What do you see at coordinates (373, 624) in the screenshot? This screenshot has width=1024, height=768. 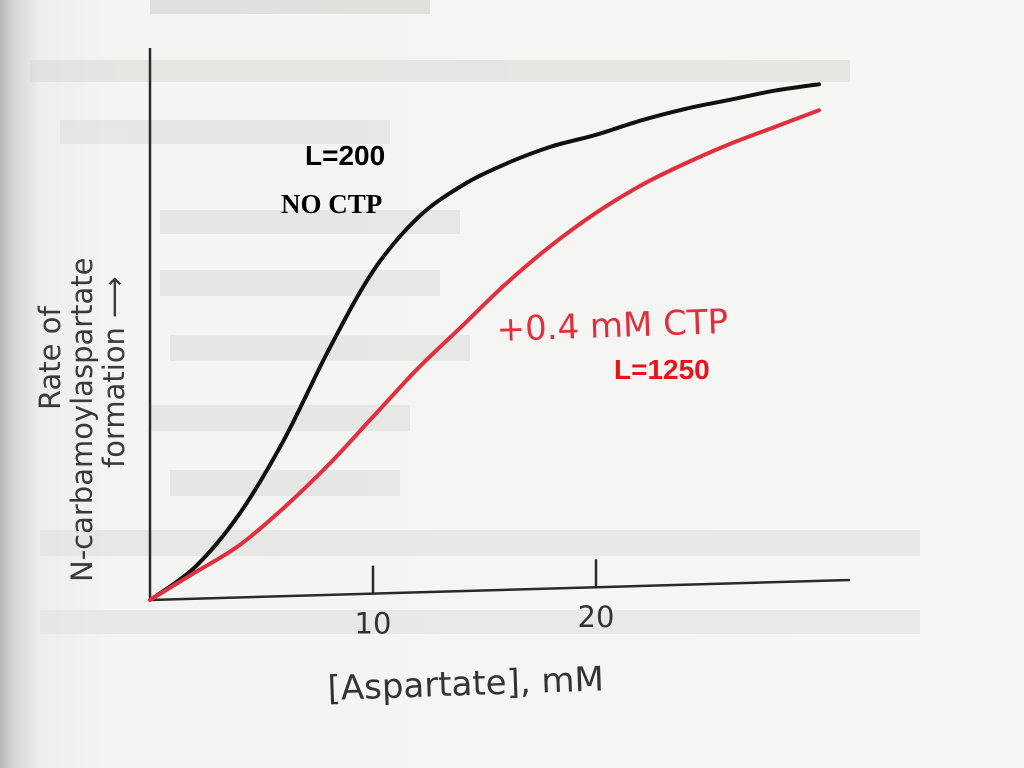 I see `x-tick-label-10: 10` at bounding box center [373, 624].